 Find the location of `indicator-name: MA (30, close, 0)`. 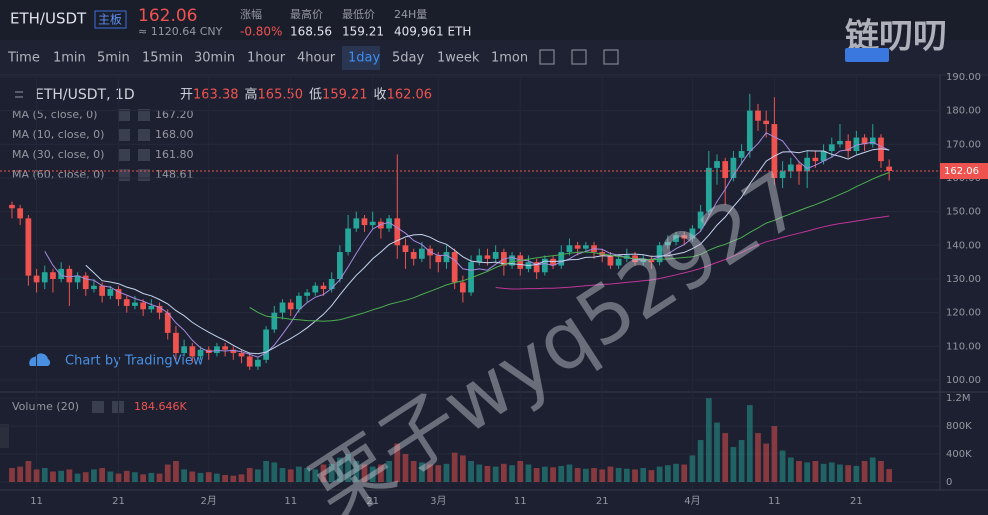

indicator-name: MA (30, close, 0) is located at coordinates (58, 154).